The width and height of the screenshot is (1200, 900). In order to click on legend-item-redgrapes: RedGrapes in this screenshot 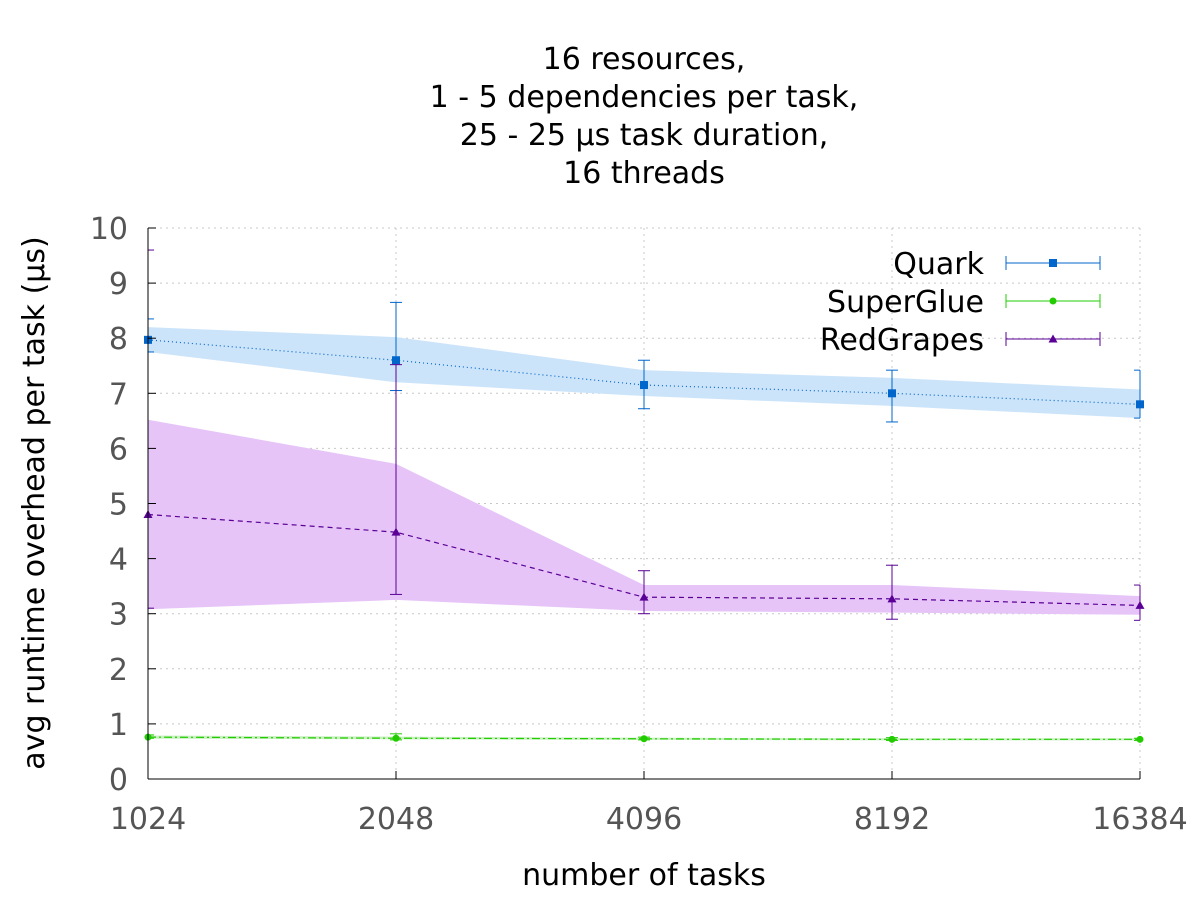, I will do `click(960, 340)`.